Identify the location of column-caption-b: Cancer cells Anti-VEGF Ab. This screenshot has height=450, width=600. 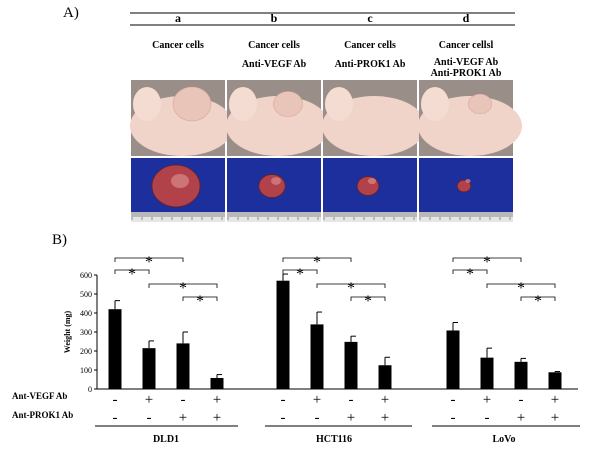
(274, 55).